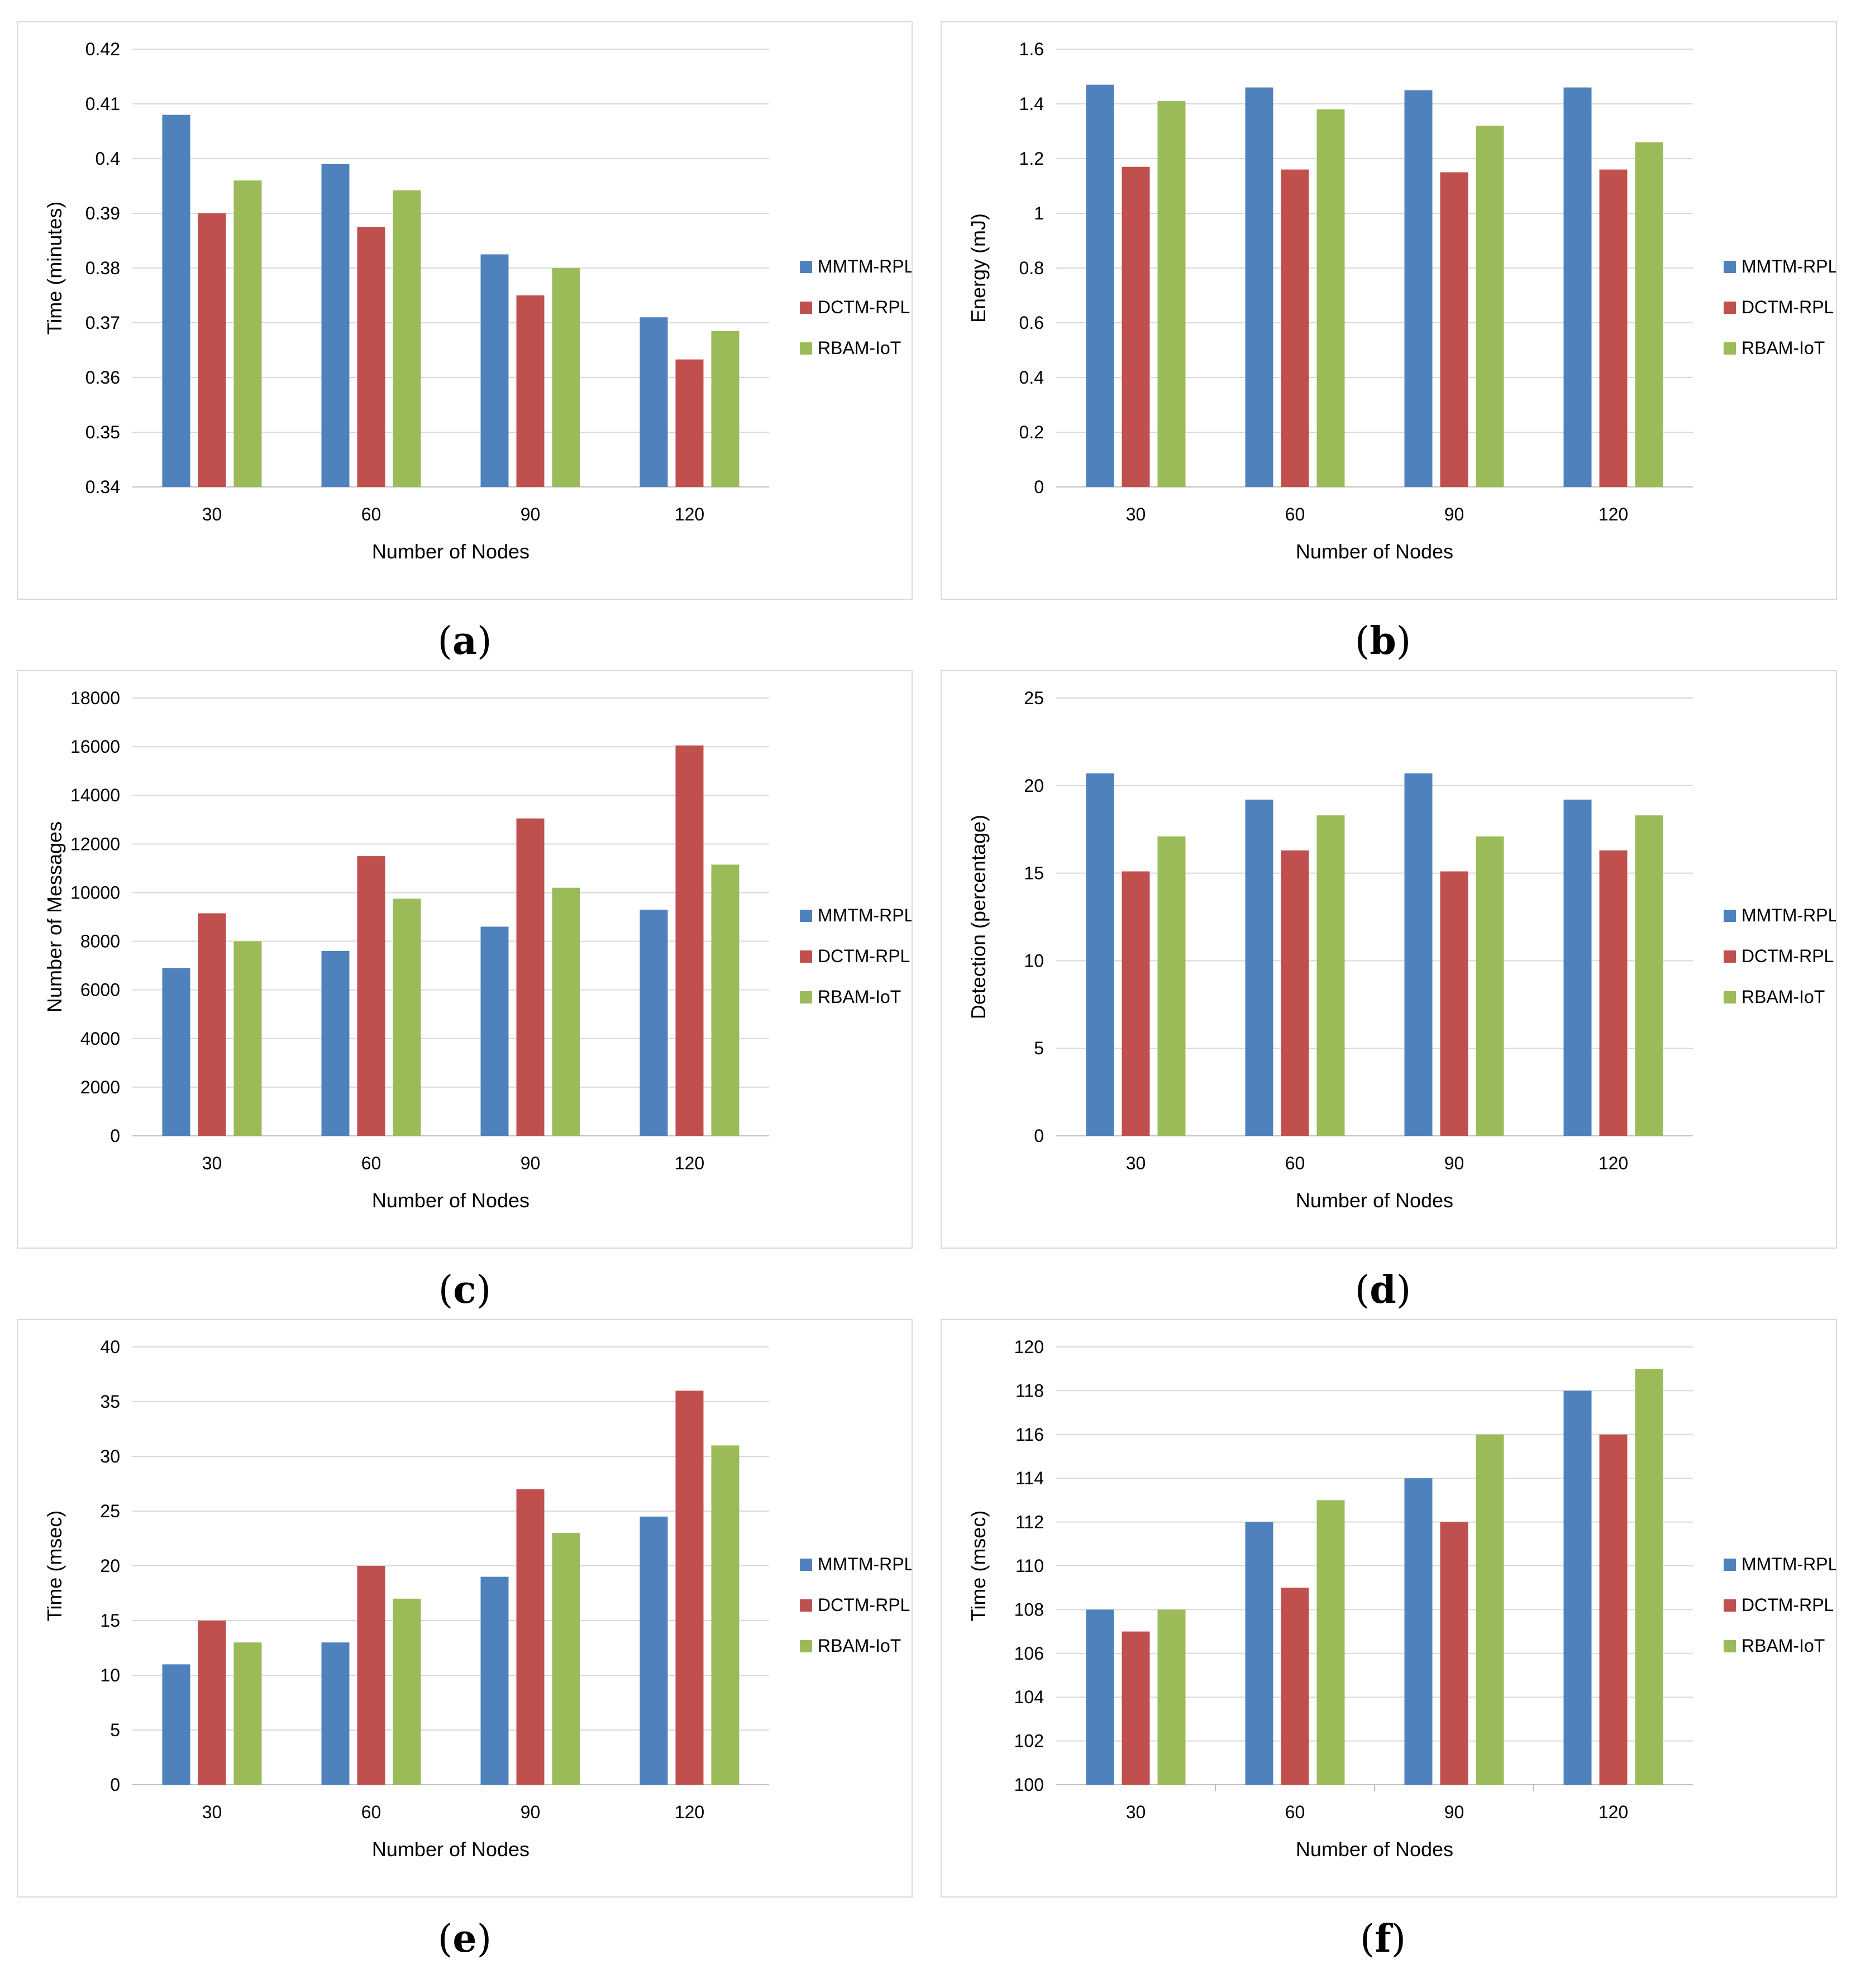 The width and height of the screenshot is (1856, 1988). What do you see at coordinates (1029, 1697) in the screenshot?
I see `y-tick-label: 104` at bounding box center [1029, 1697].